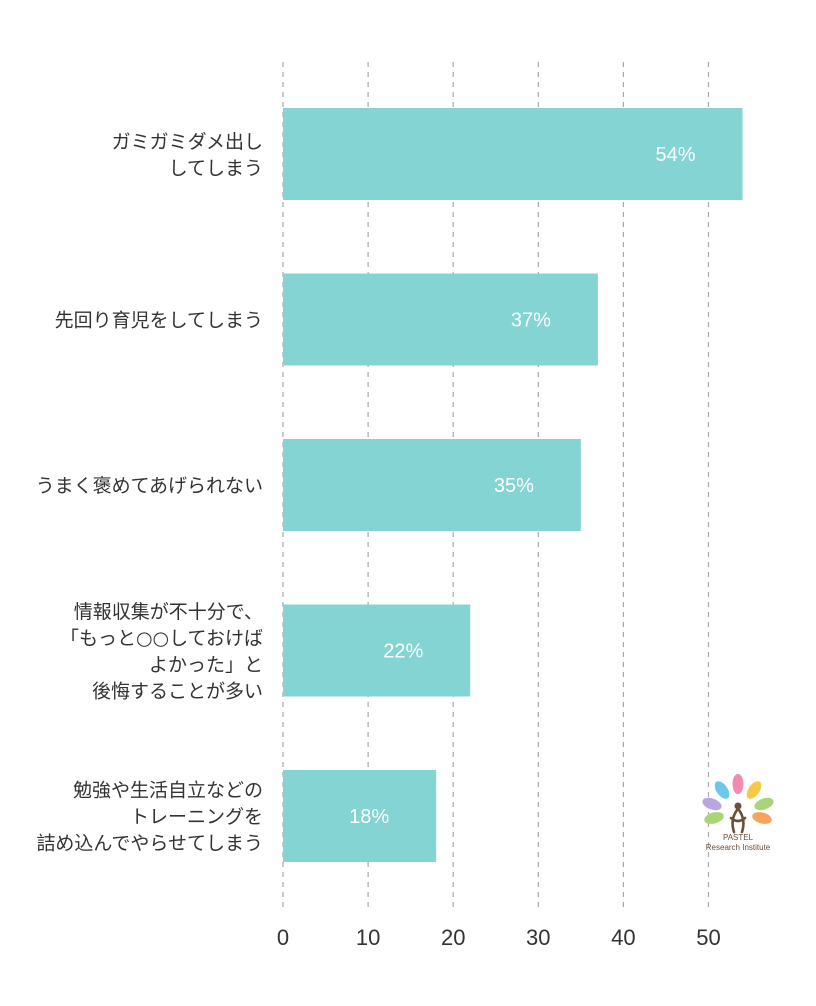 This screenshot has width=816, height=1006. What do you see at coordinates (538, 937) in the screenshot?
I see `x-tick-label: 30` at bounding box center [538, 937].